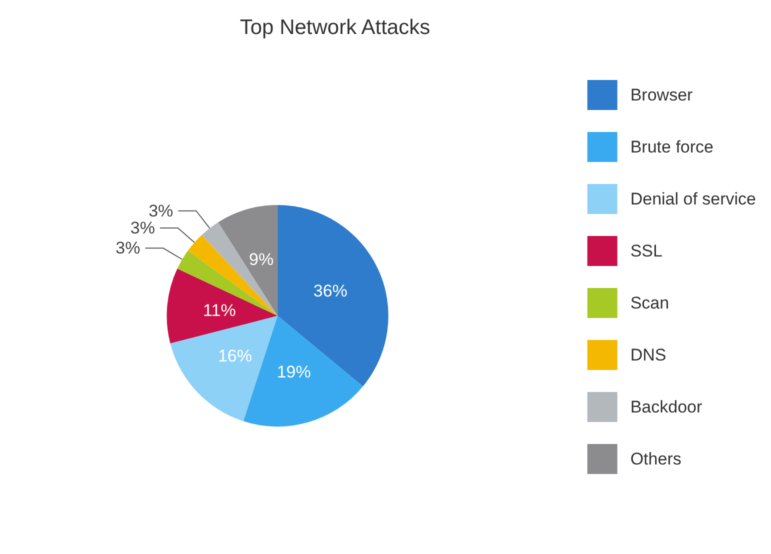  Describe the element at coordinates (646, 251) in the screenshot. I see `legend-label: SSL` at that location.